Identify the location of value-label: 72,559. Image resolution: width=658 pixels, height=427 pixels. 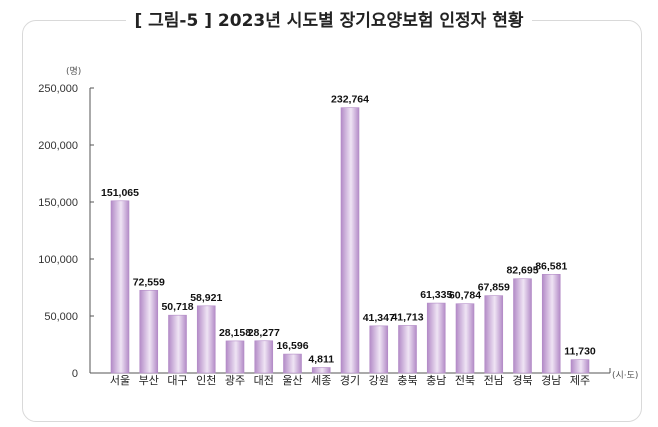
(149, 282).